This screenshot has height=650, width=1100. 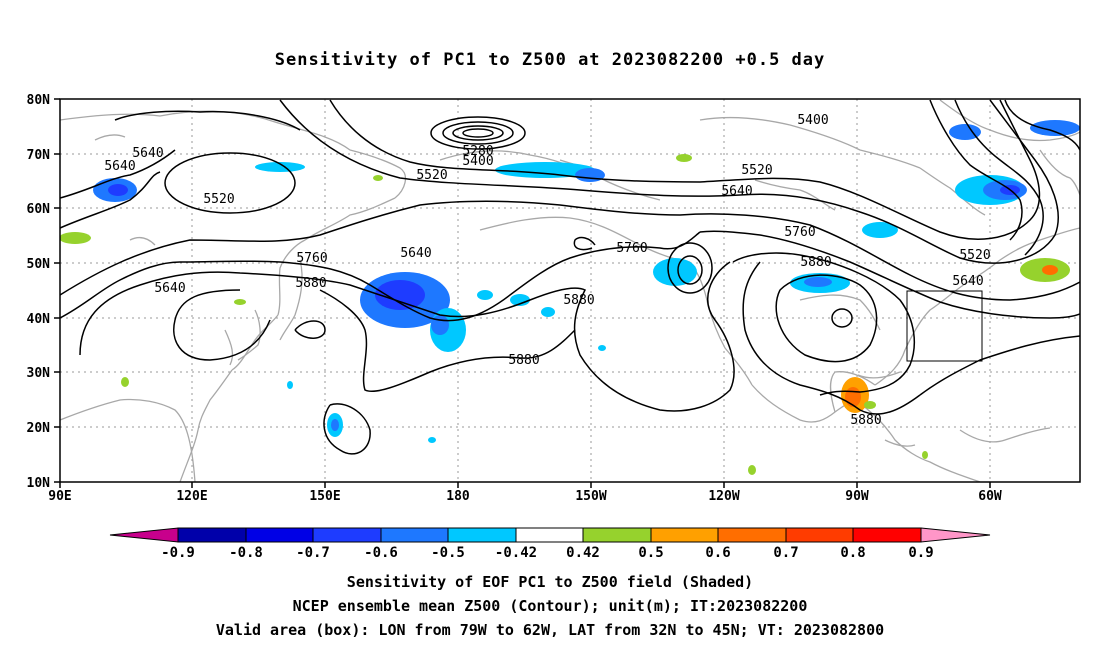 I want to click on colorbar-tick: -0.5, so click(x=448, y=553).